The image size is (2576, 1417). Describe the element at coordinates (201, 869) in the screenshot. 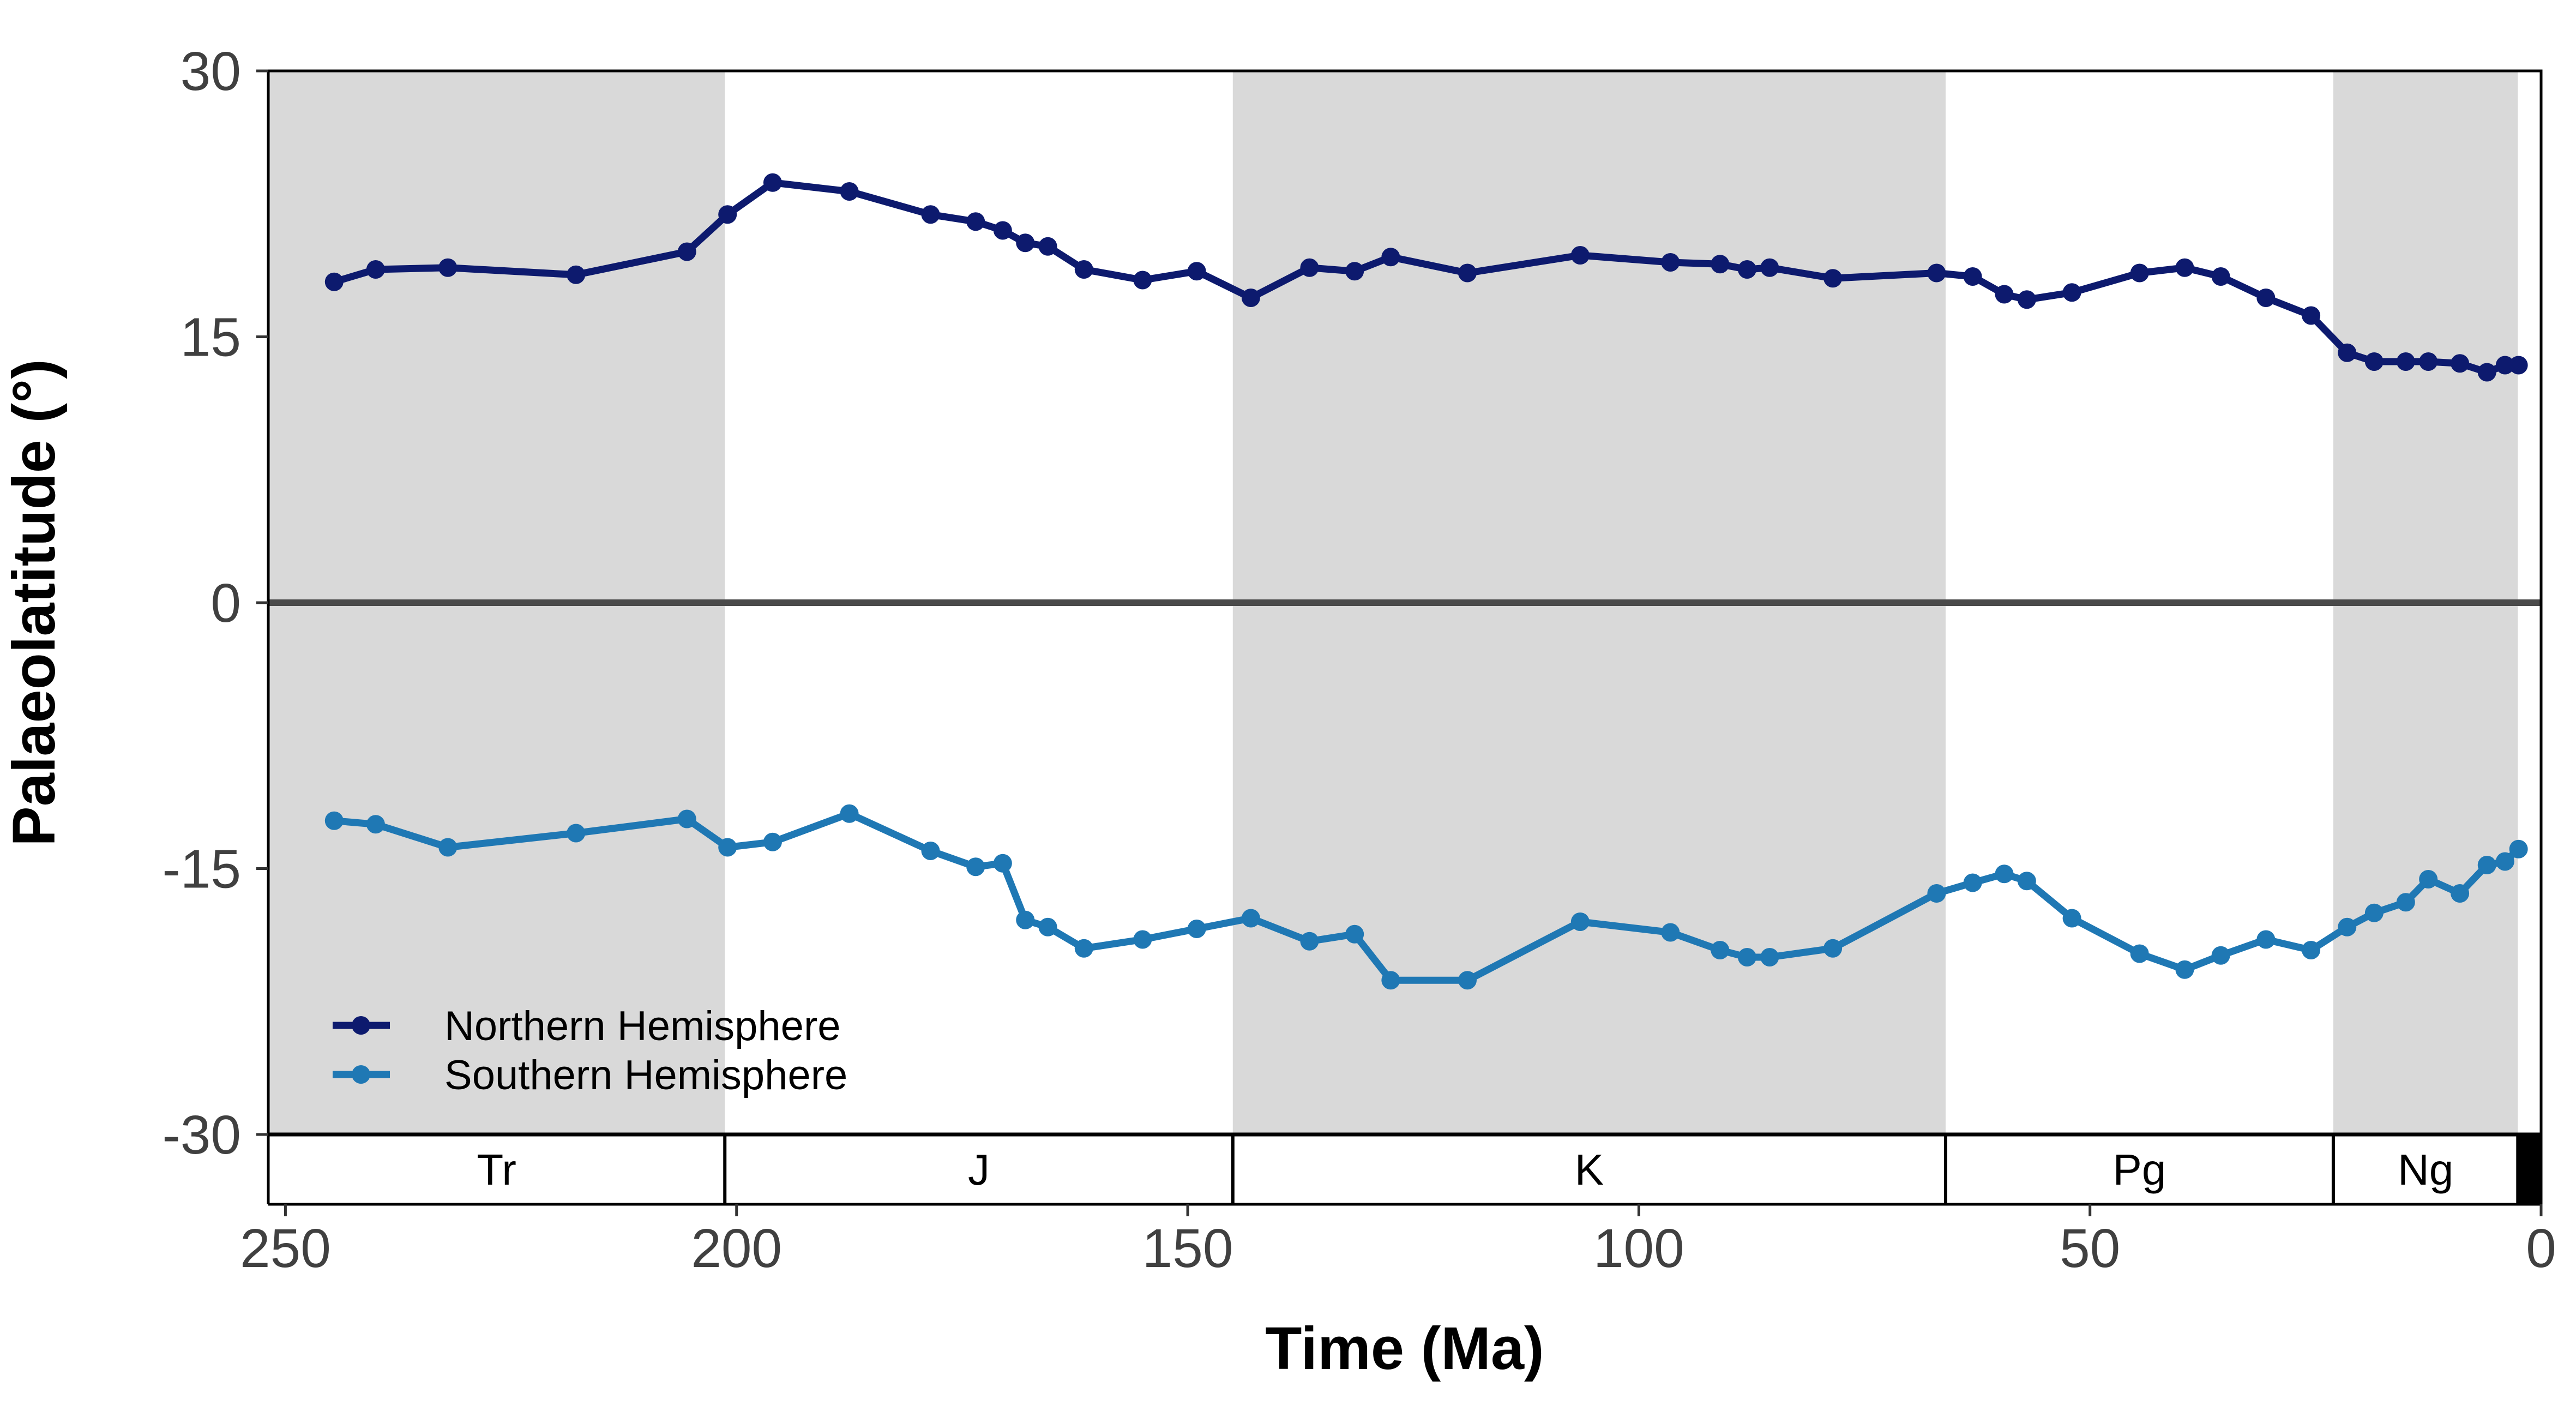

I see `y-tick-label: -15` at that location.